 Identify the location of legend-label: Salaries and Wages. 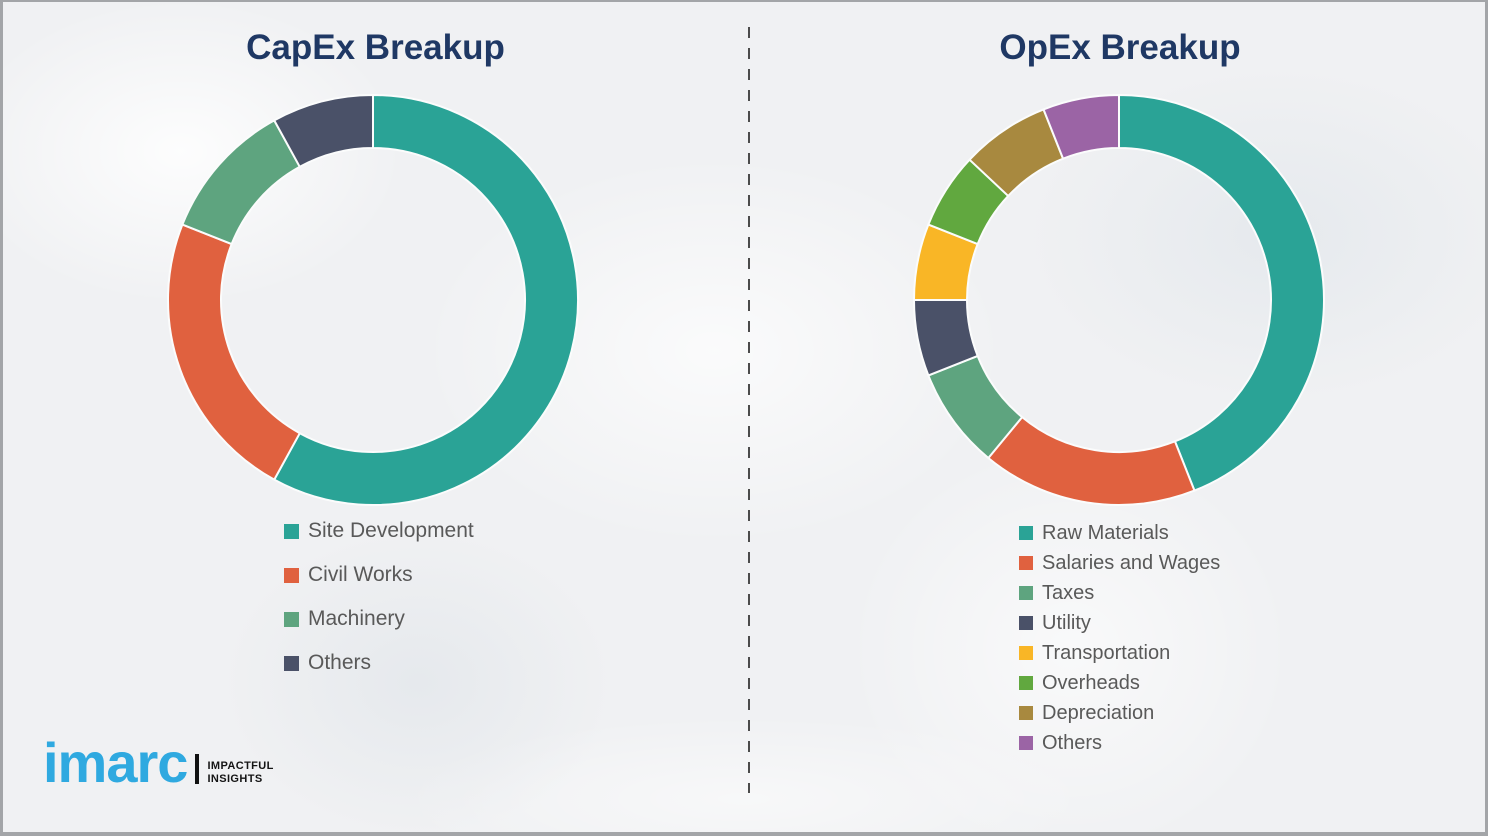
(1131, 562).